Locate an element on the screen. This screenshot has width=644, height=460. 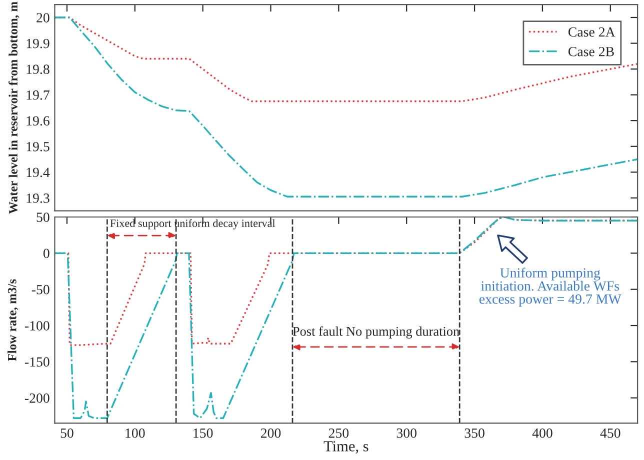
y-axis-title: Flow rate, m3/s is located at coordinates (13, 320).